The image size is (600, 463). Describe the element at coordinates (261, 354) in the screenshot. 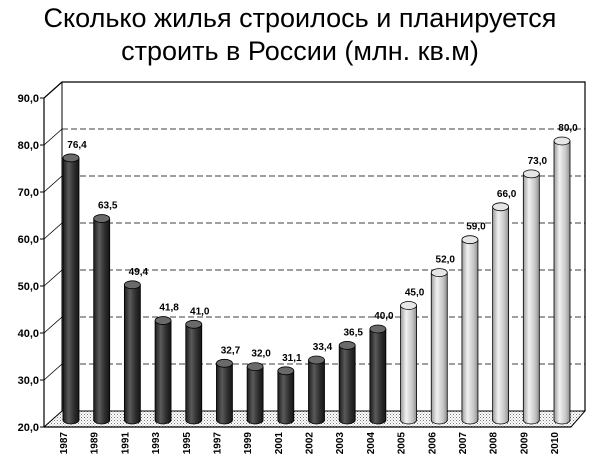

I see `data-label-1999: 32,0` at that location.